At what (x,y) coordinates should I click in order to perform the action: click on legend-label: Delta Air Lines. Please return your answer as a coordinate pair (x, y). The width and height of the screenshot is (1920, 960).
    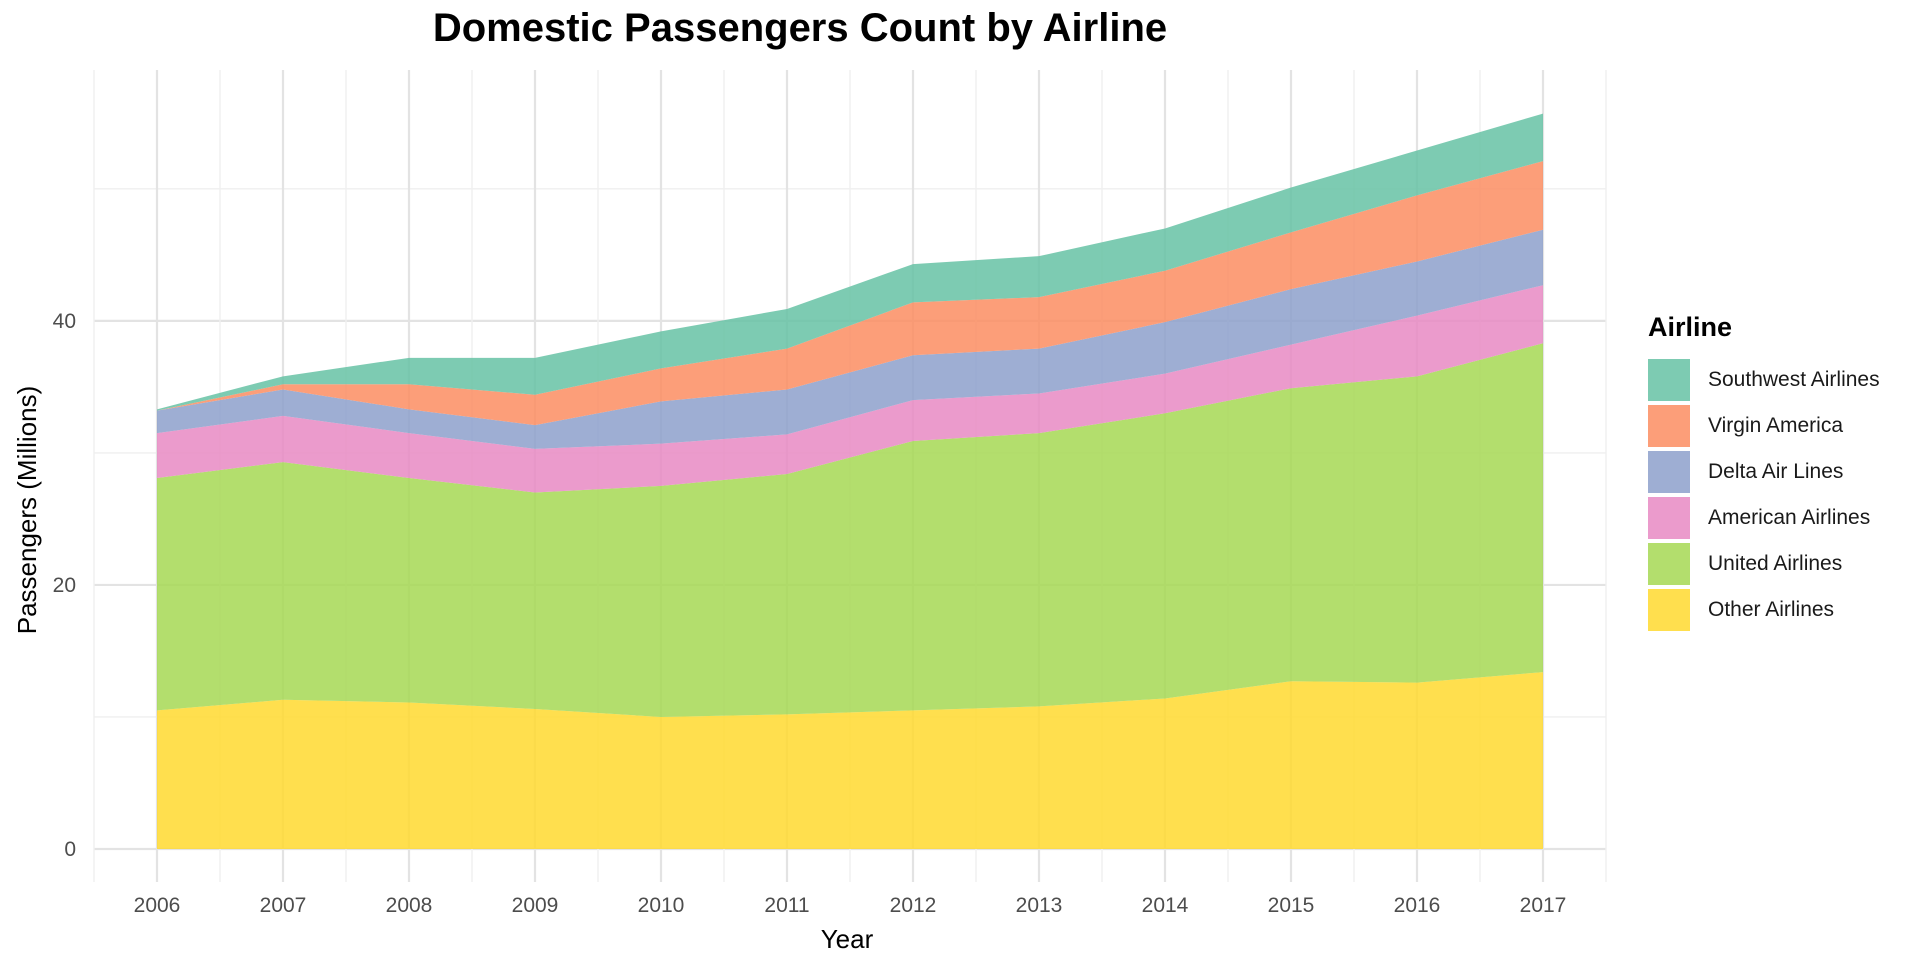
    Looking at the image, I should click on (1776, 471).